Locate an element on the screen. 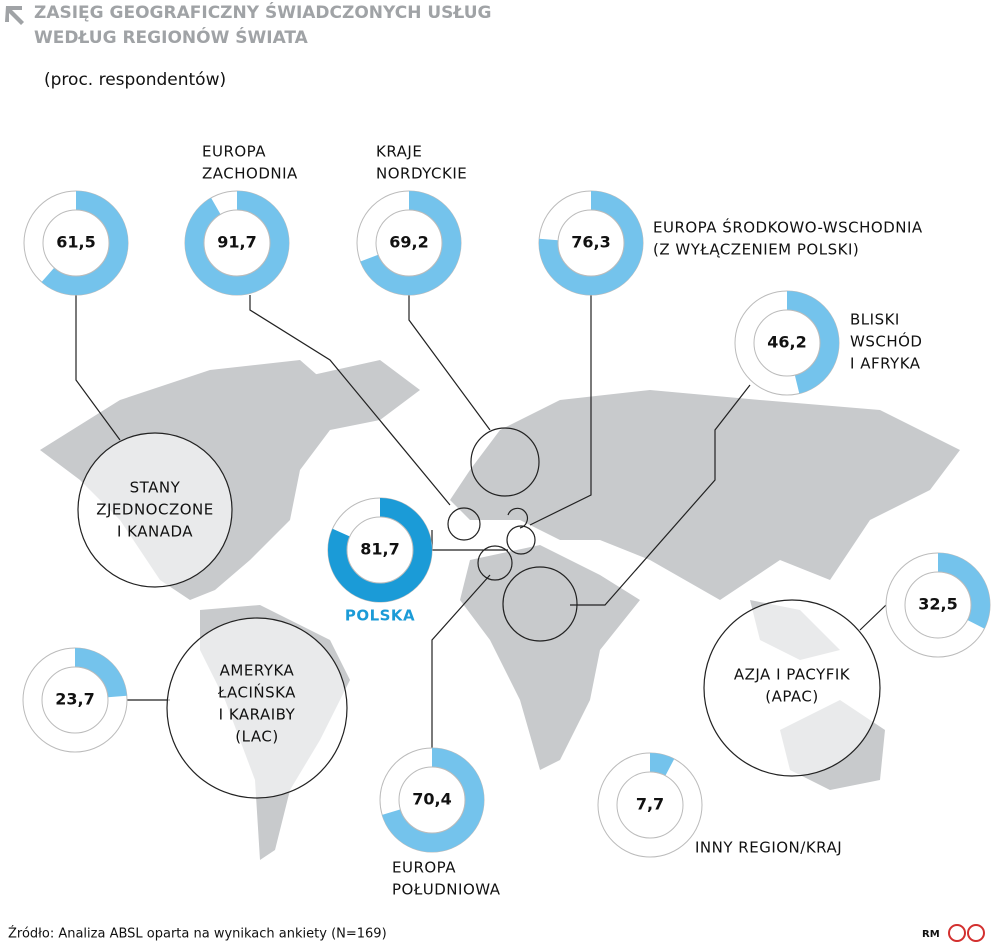  region-label: I KANADA is located at coordinates (155, 532).